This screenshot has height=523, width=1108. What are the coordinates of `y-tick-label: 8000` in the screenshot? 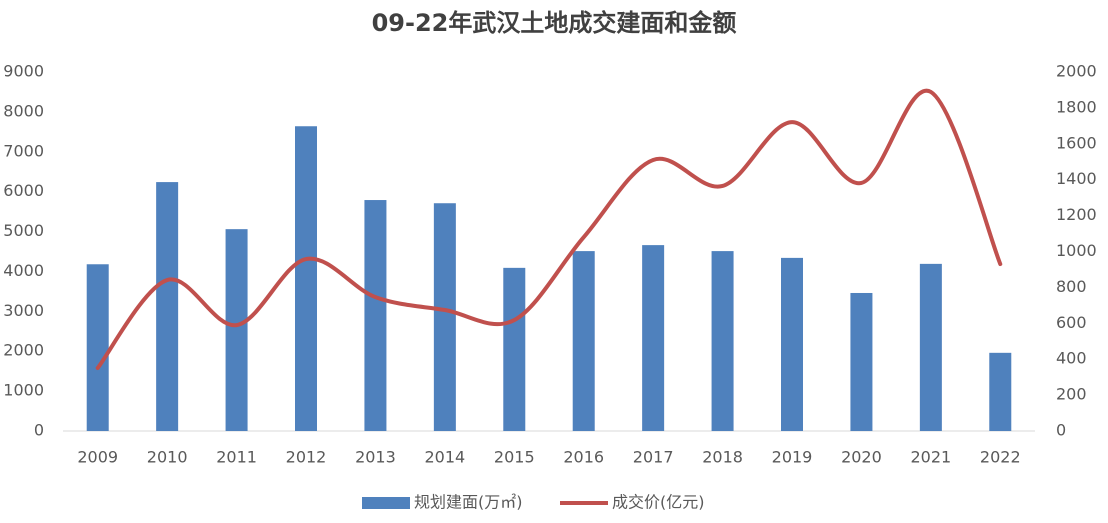 It's located at (23, 110).